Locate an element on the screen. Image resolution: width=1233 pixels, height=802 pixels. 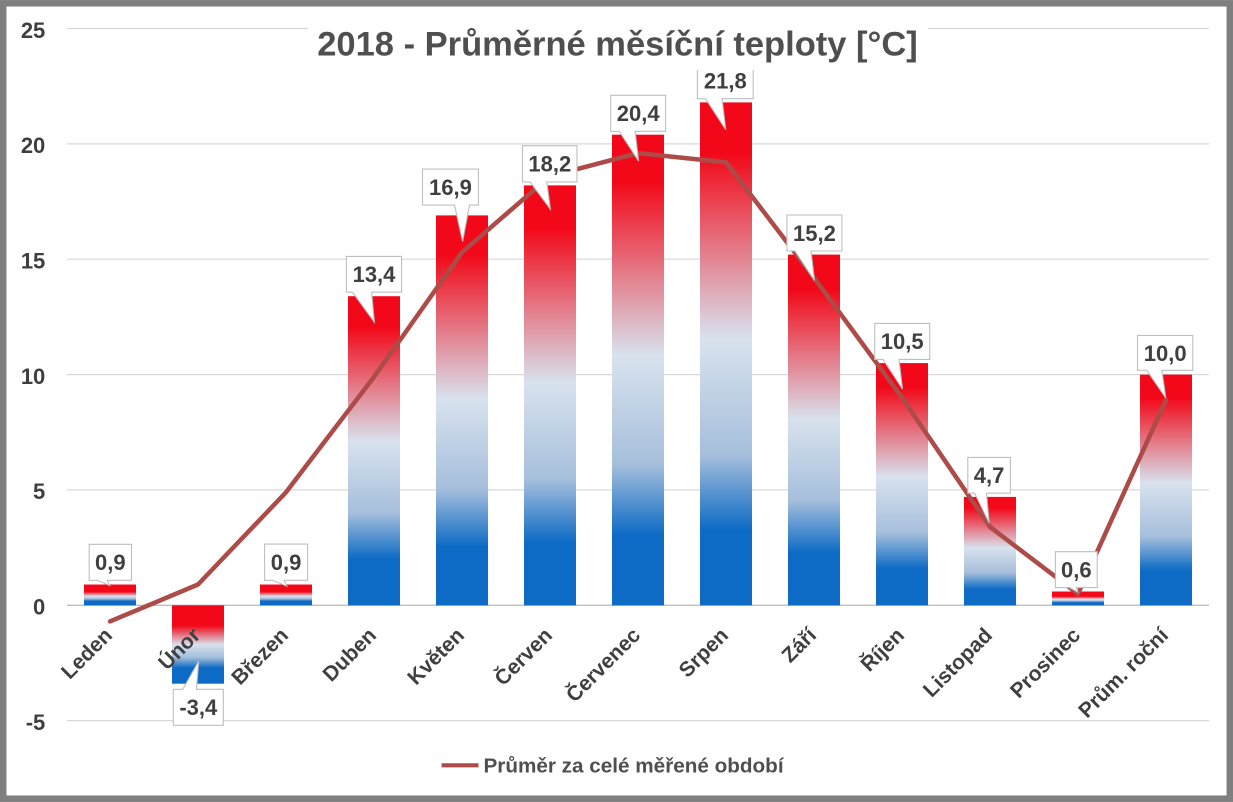
svg-text: 18,2 is located at coordinates (549, 164).